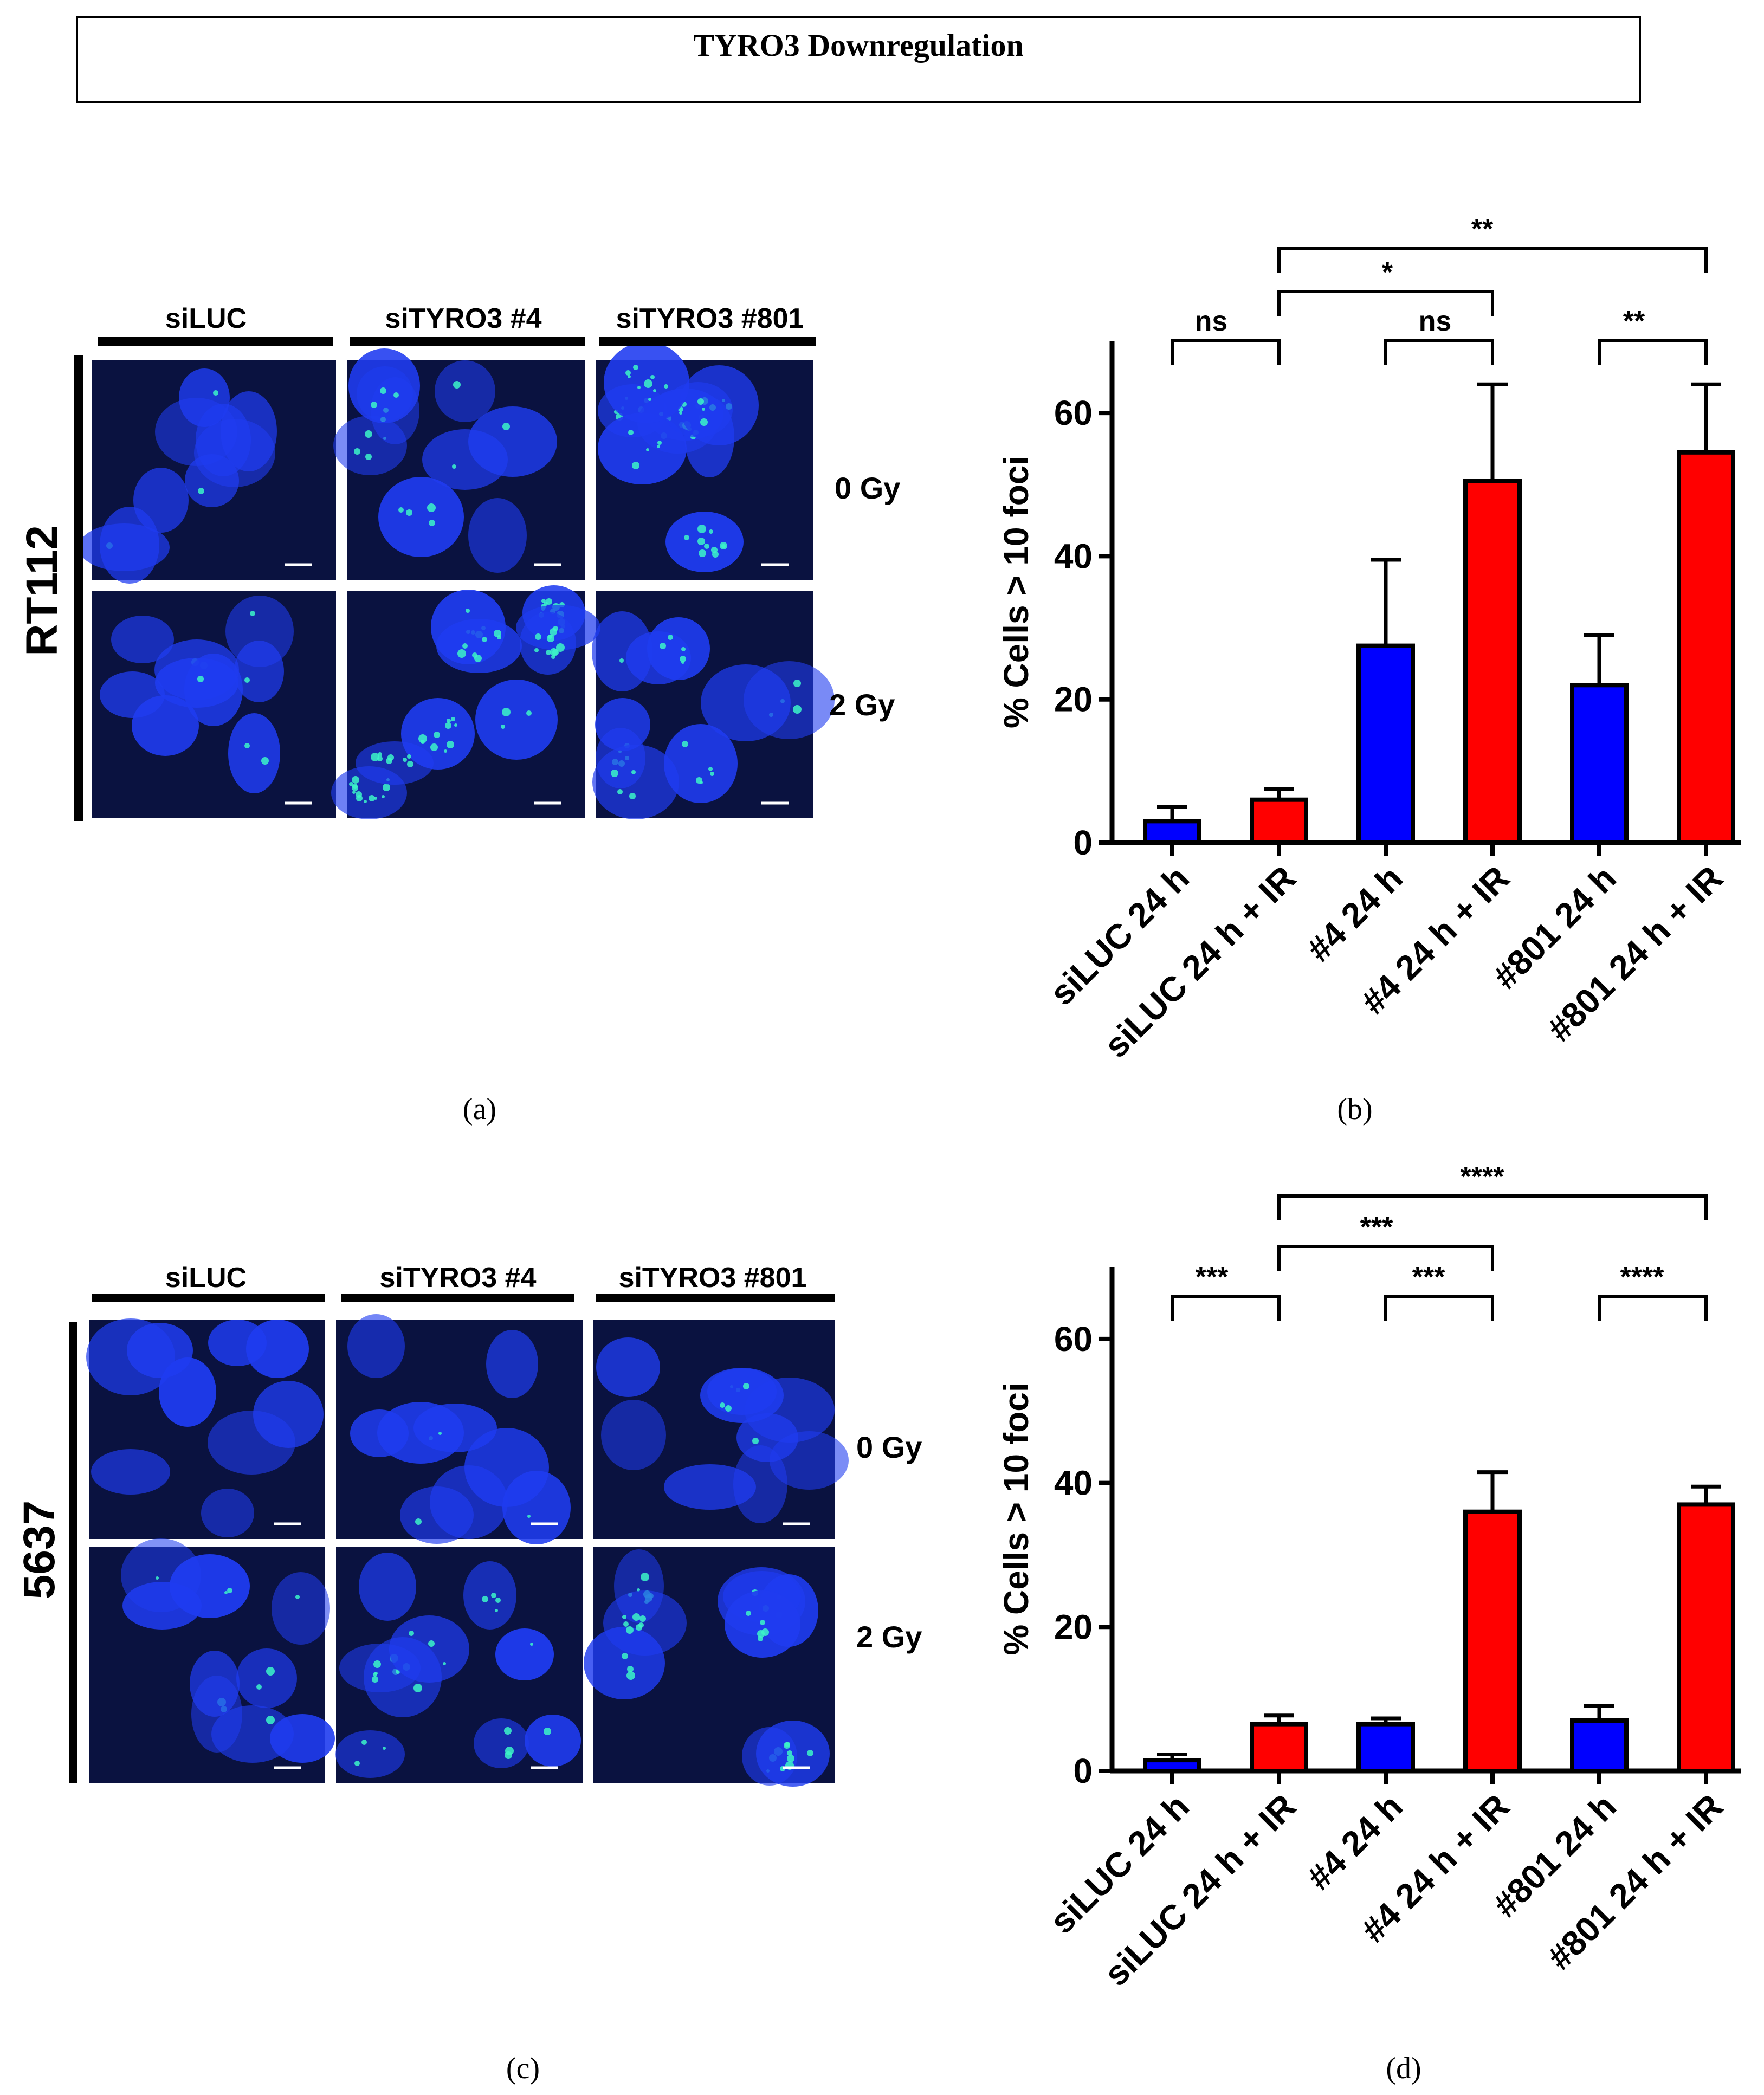 Image resolution: width=1764 pixels, height=2095 pixels. I want to click on y-tick-label: 0, so click(1083, 1770).